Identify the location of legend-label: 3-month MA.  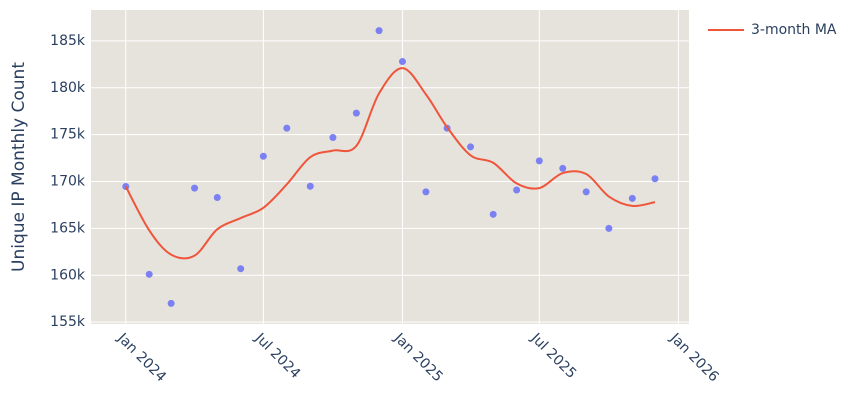
(794, 30).